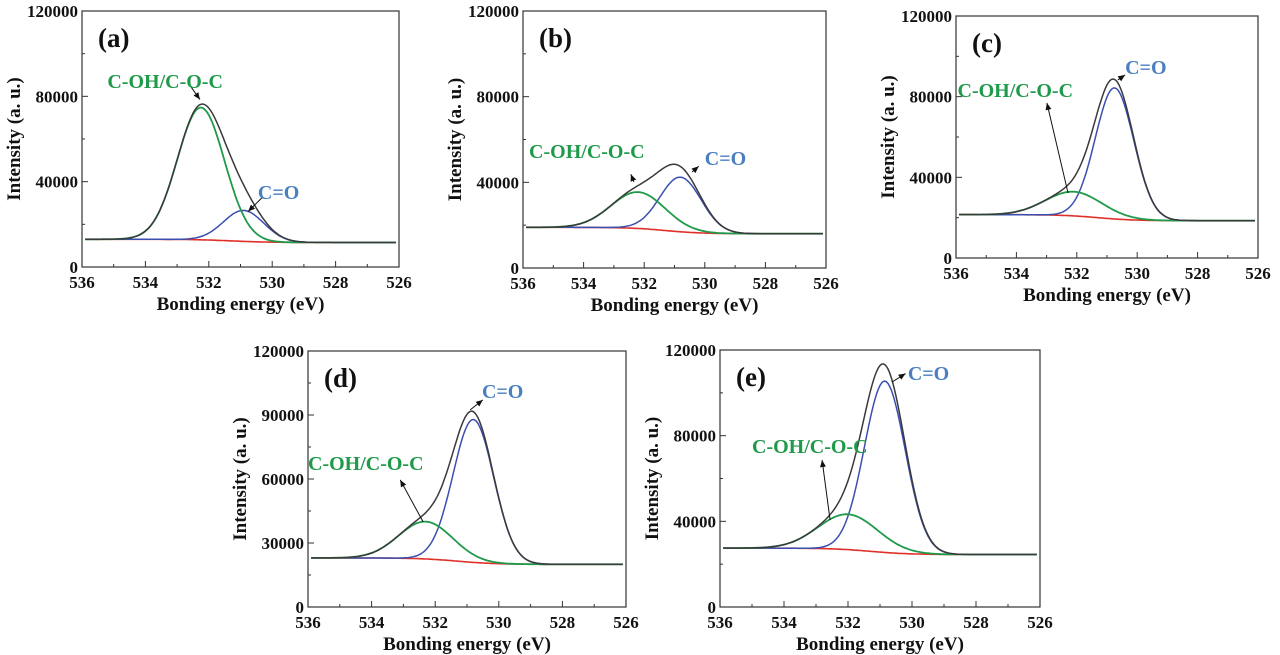  What do you see at coordinates (987, 43) in the screenshot?
I see `panel-label: (c)` at bounding box center [987, 43].